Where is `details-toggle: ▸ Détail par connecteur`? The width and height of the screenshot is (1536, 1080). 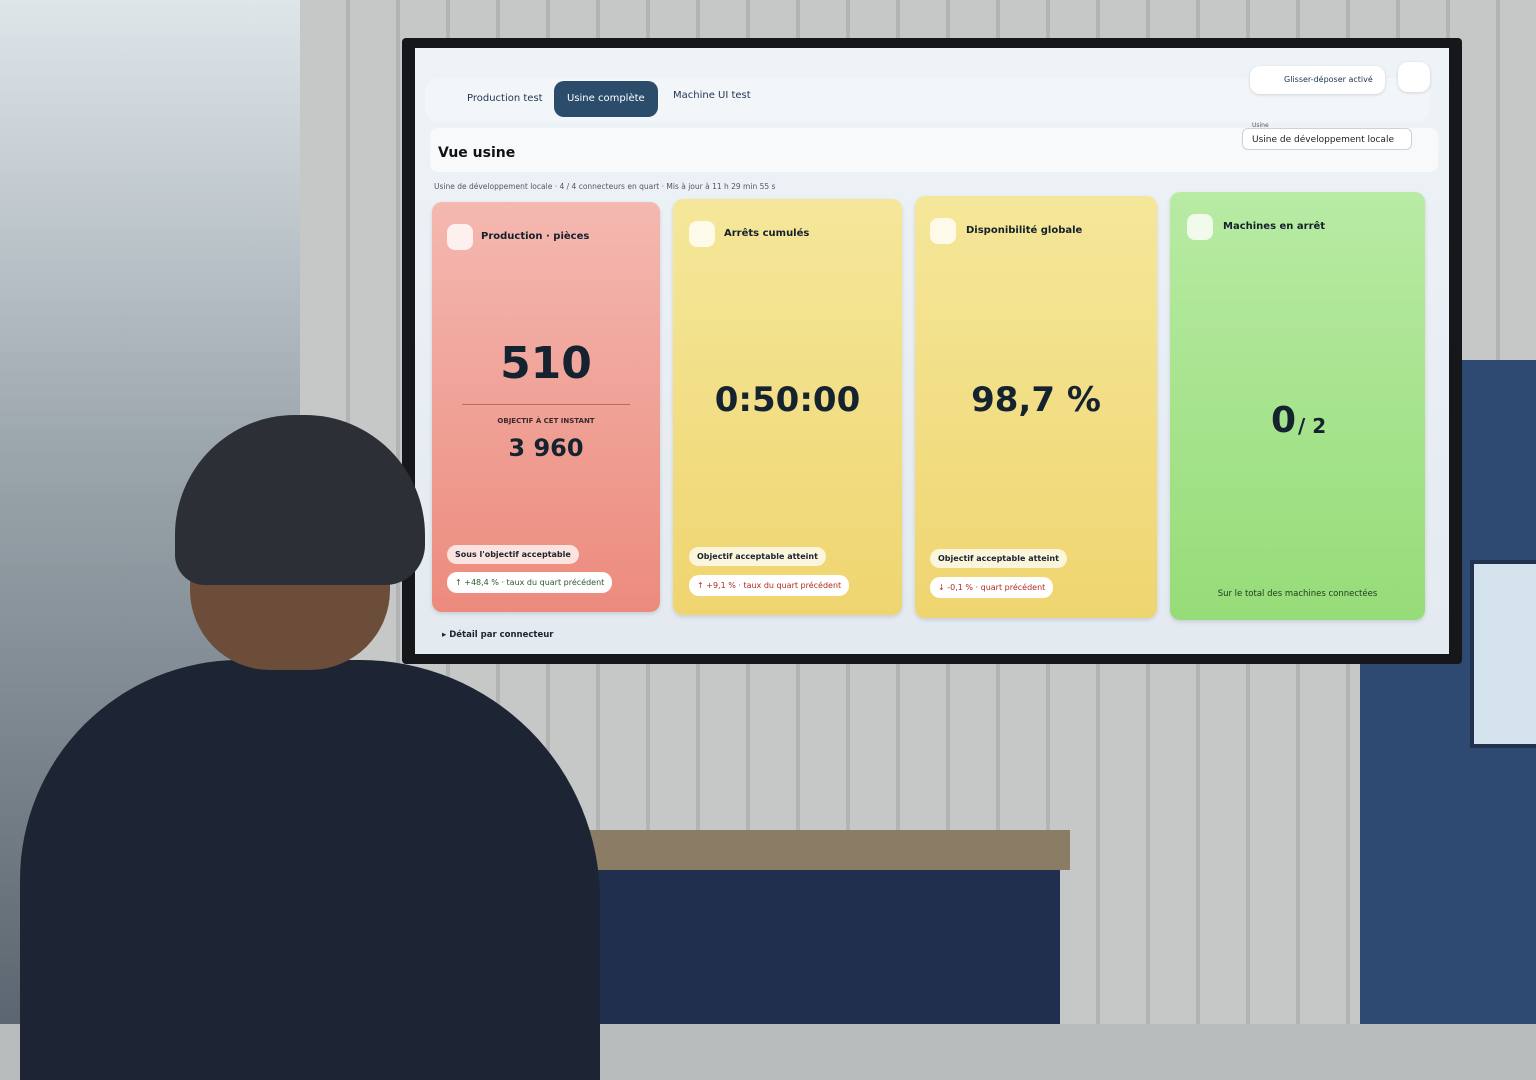
details-toggle: ▸ Détail par connecteur is located at coordinates (498, 635).